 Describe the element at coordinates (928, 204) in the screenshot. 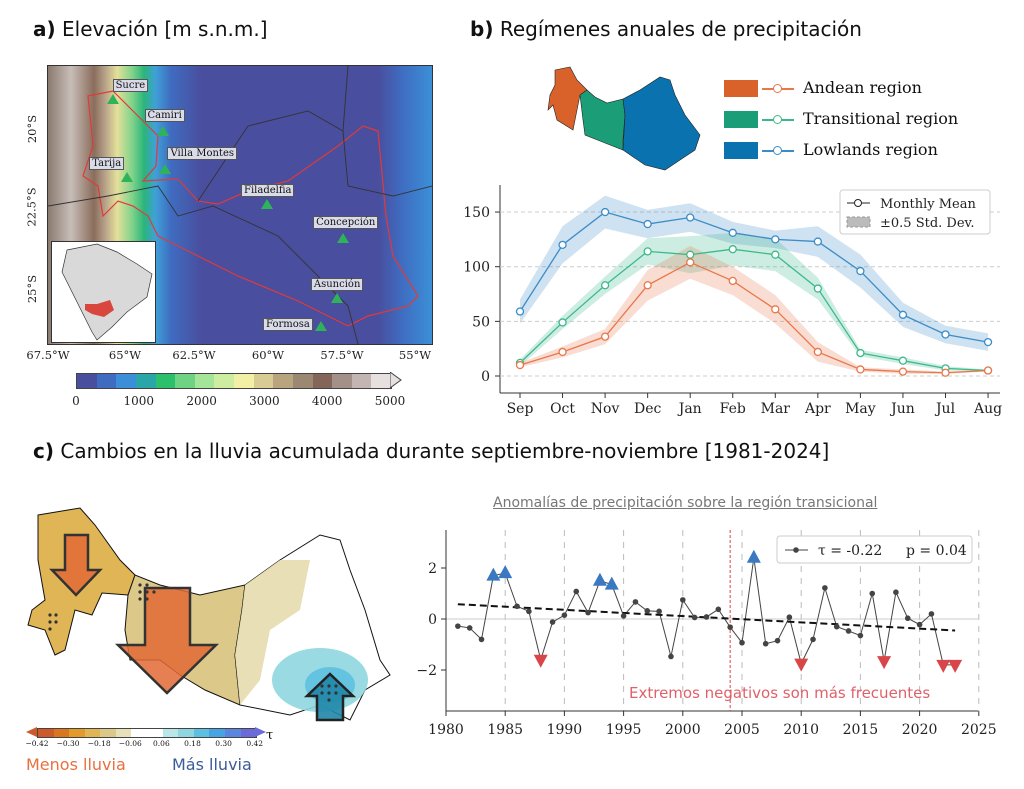

I see `legend-mean-label: Monthly Mean` at that location.